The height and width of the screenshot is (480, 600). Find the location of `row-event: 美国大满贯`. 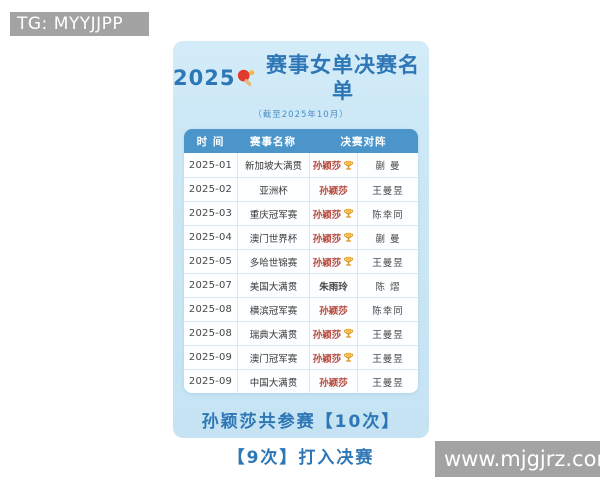

row-event: 美国大满贯 is located at coordinates (273, 285).